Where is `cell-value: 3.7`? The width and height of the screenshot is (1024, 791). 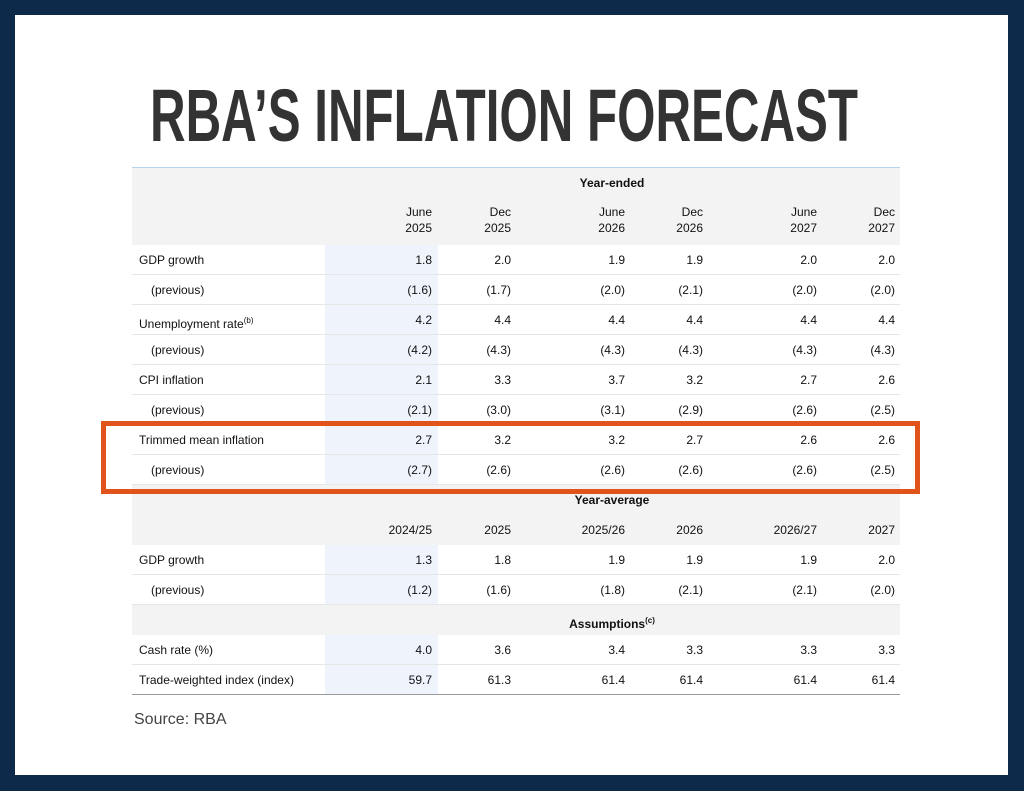
cell-value: 3.7 is located at coordinates (616, 380).